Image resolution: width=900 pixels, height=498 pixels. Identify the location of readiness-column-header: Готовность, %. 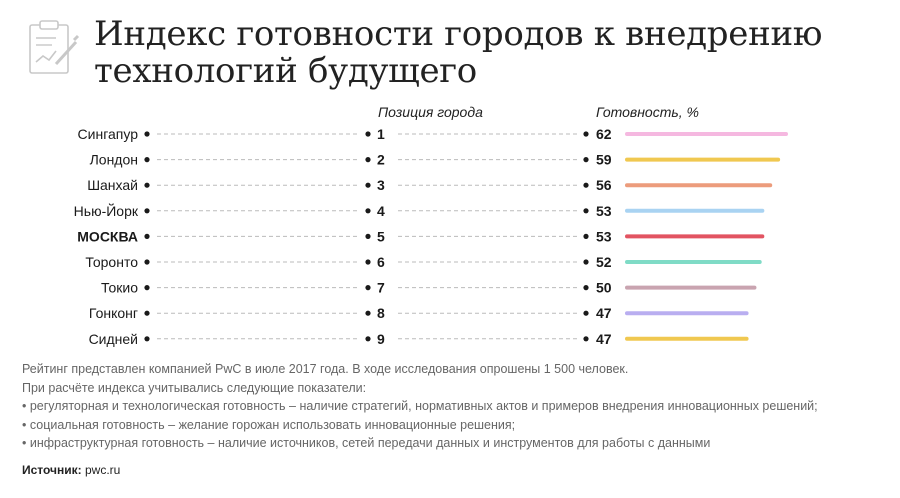
(647, 112).